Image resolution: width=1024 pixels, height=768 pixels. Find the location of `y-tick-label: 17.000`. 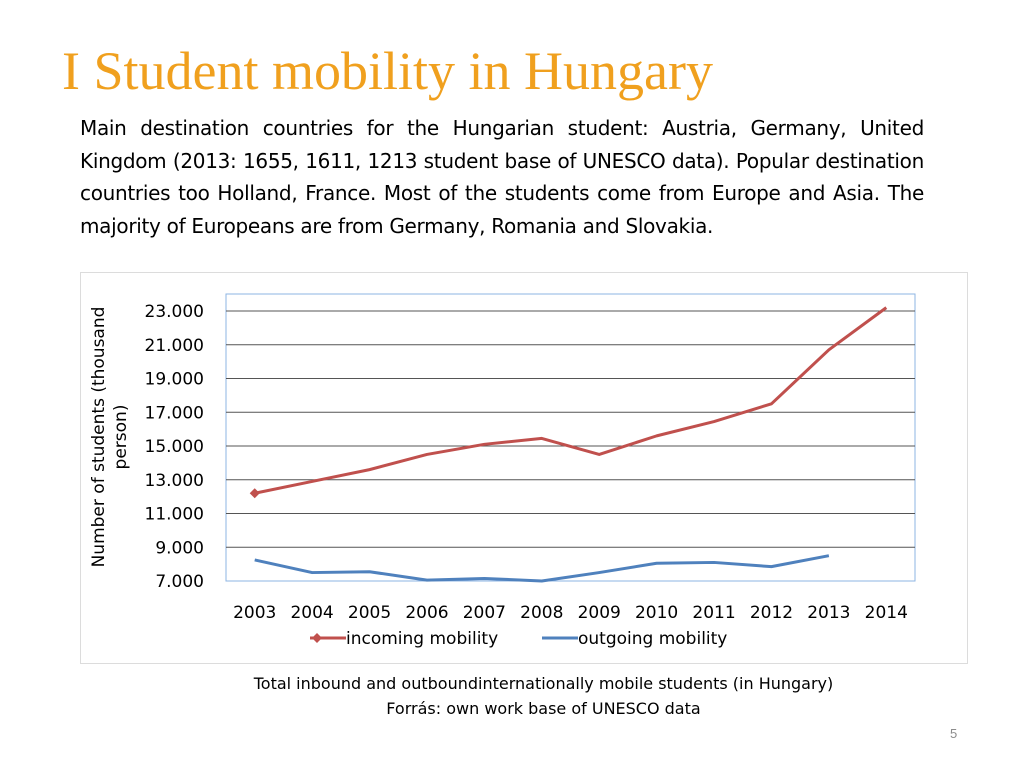

y-tick-label: 17.000 is located at coordinates (174, 413).